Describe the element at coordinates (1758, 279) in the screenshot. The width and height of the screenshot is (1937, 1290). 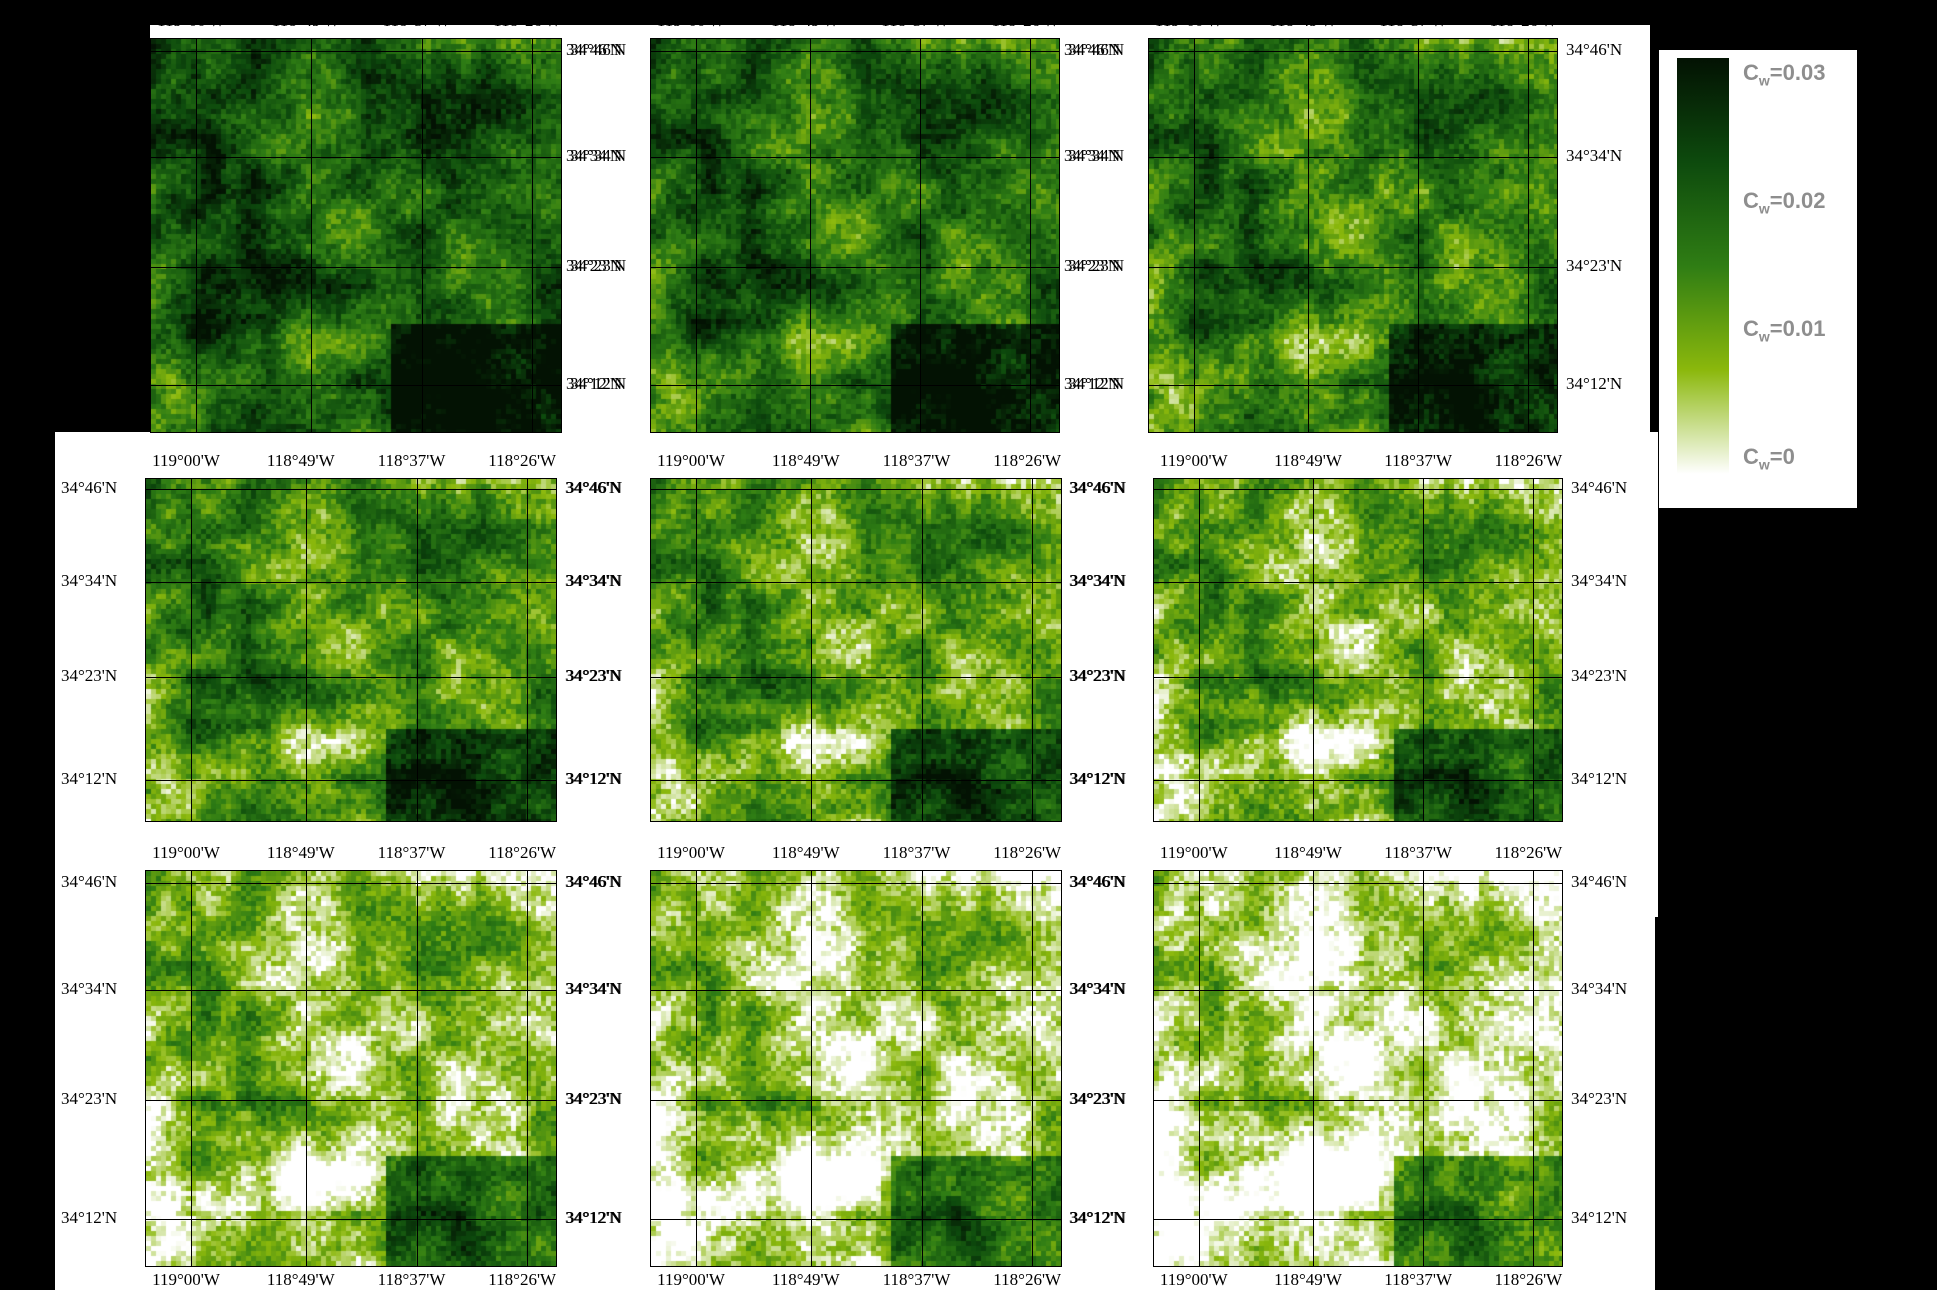
I see `colorbar-legend: Cw=0.03 Cw=0.02 Cw=0.01 Cw=0` at that location.